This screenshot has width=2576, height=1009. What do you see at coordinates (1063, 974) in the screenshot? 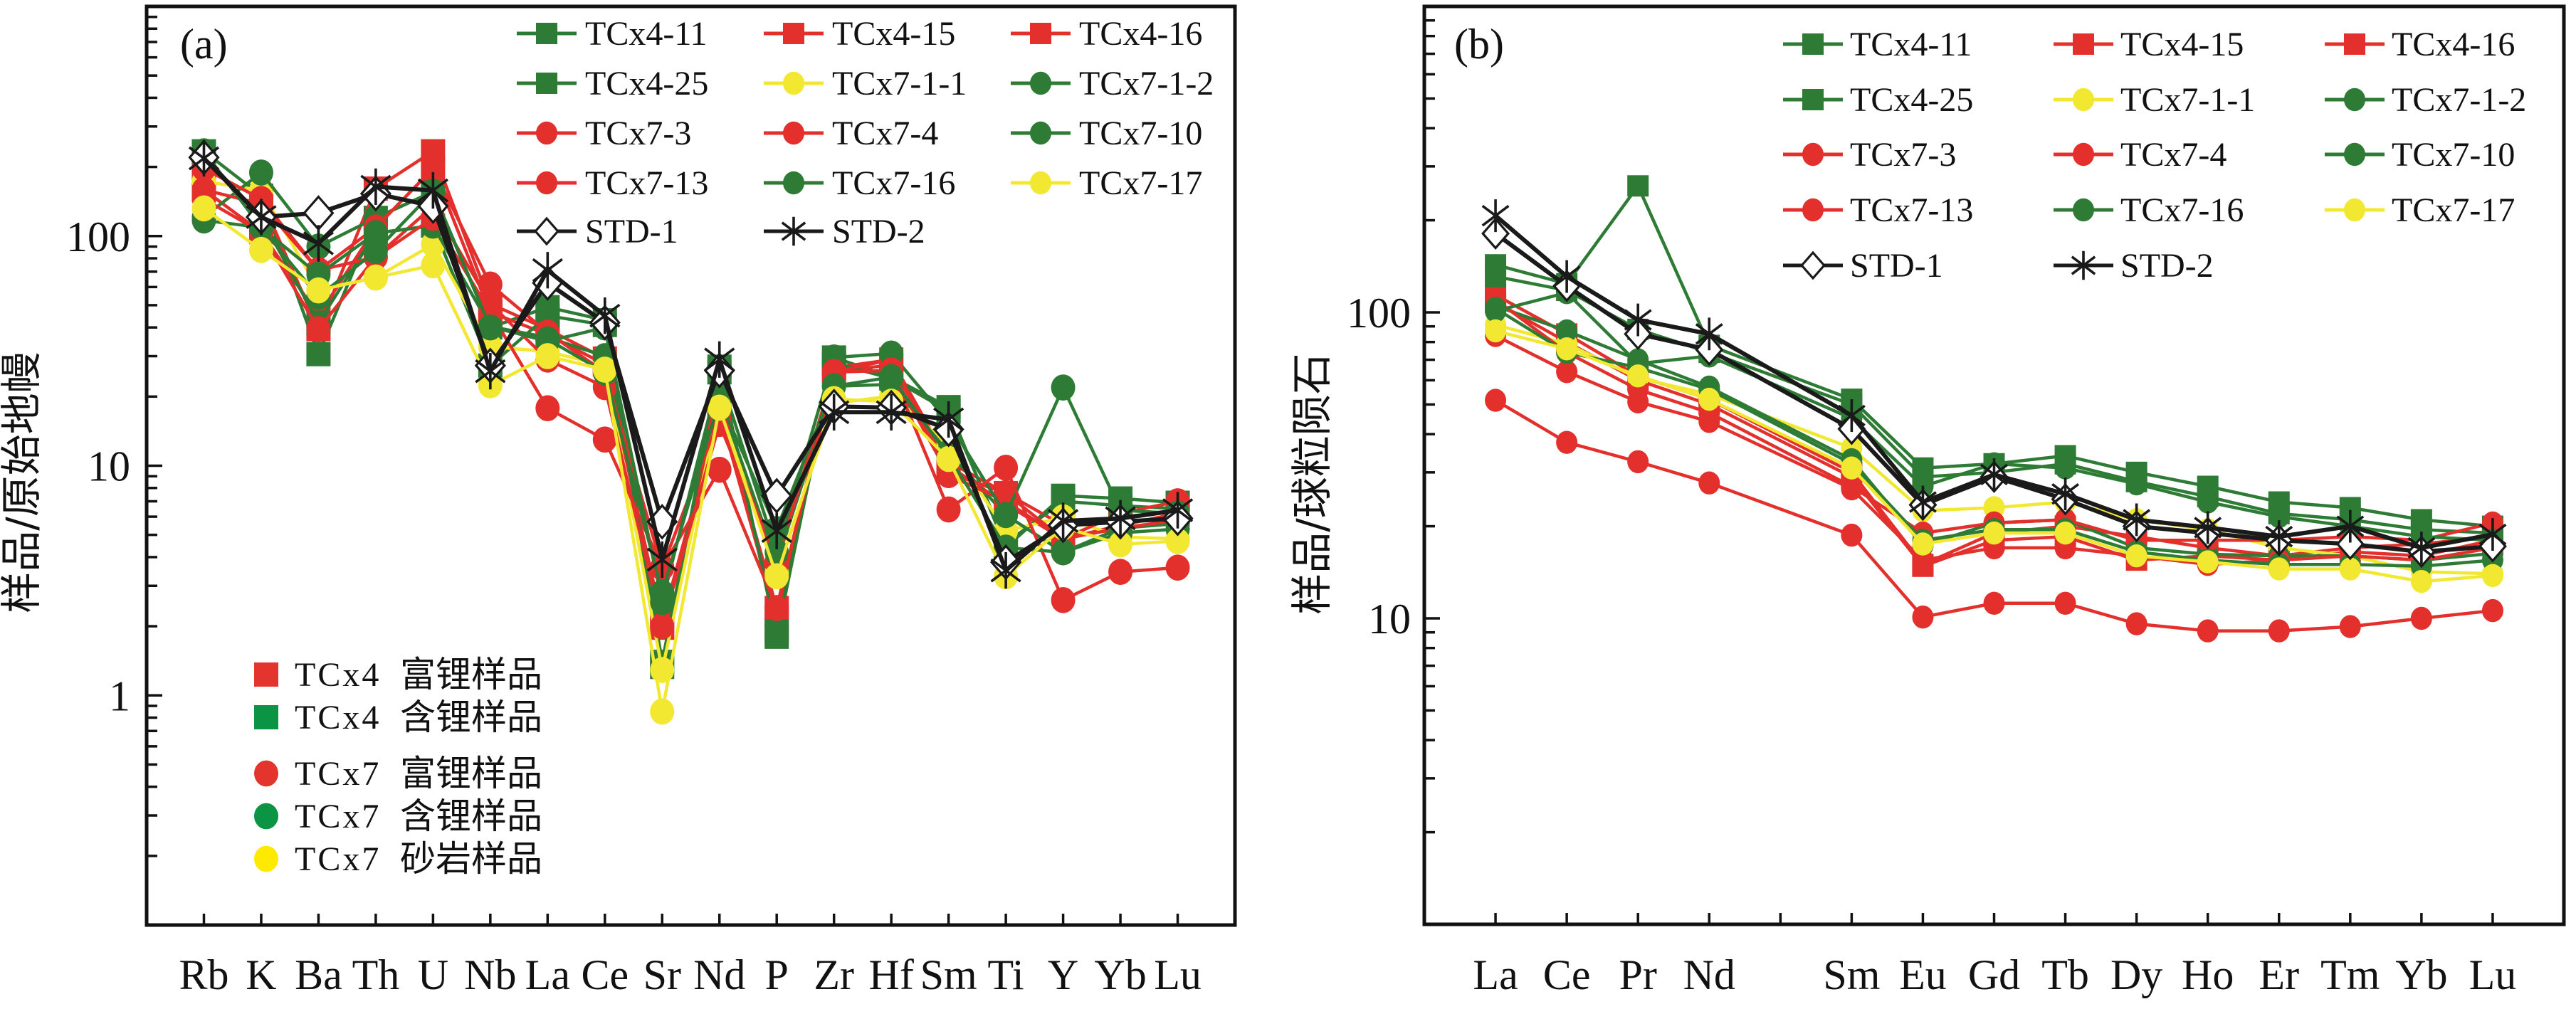
I see `x-tick-label: Y` at bounding box center [1063, 974].